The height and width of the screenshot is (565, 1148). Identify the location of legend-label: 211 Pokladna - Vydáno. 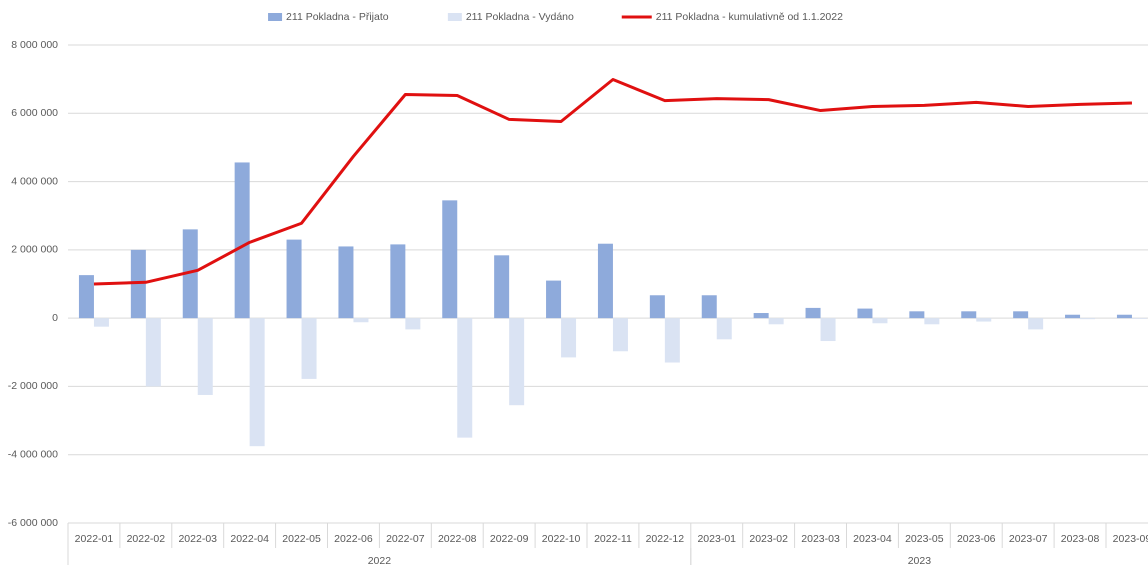
(520, 17).